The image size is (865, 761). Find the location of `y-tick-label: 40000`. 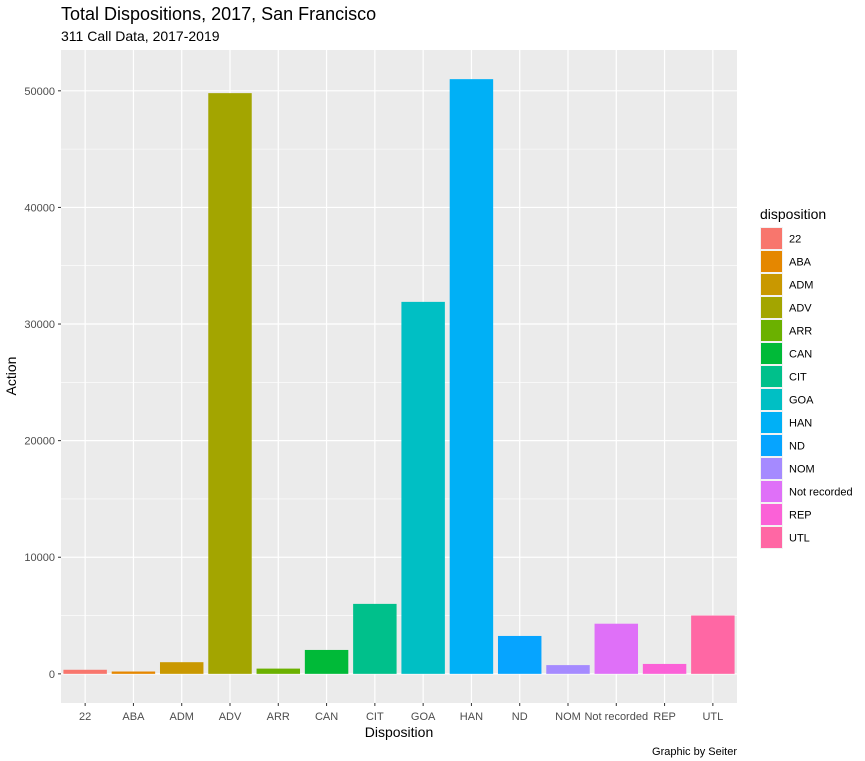

y-tick-label: 40000 is located at coordinates (39, 208).